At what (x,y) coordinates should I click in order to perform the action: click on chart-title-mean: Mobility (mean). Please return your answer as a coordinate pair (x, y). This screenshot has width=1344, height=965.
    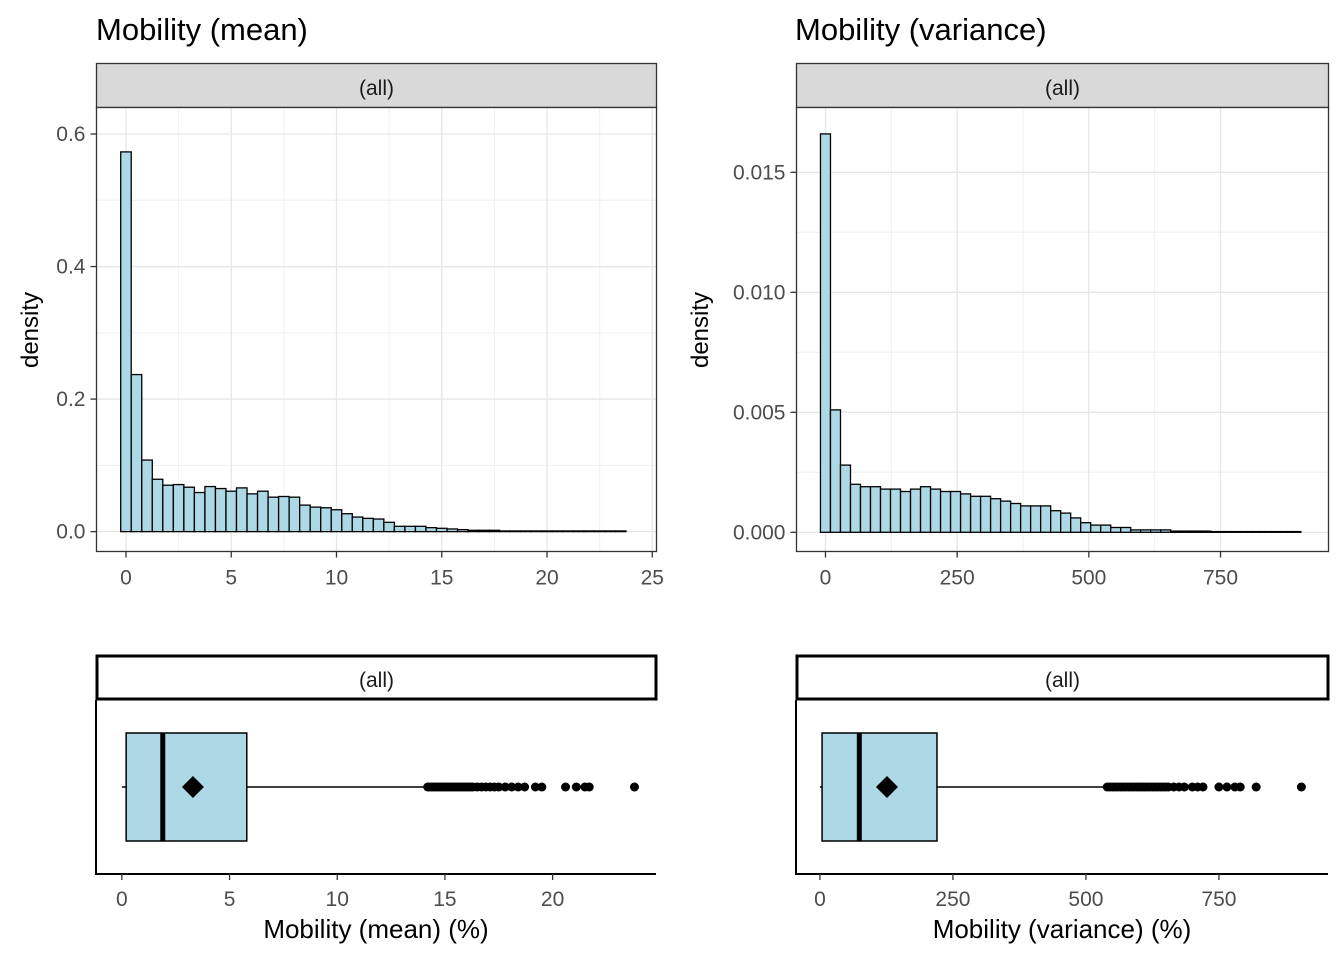
    Looking at the image, I should click on (202, 29).